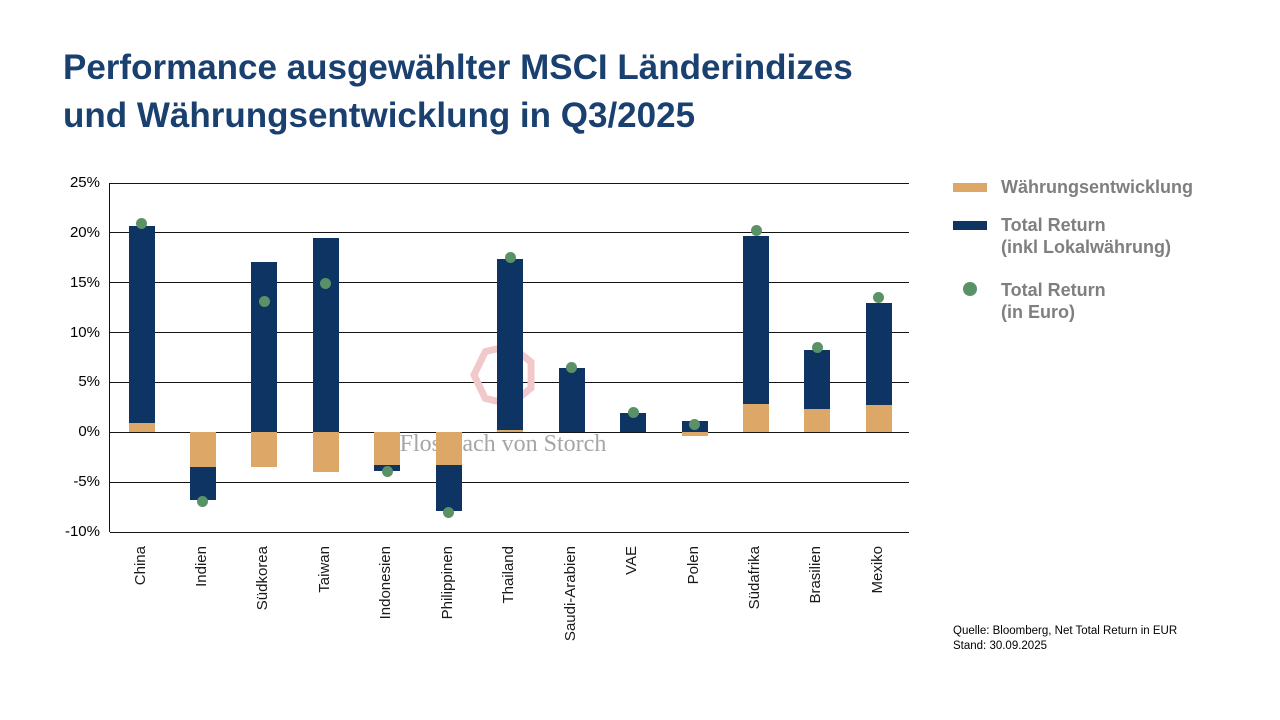 The width and height of the screenshot is (1280, 720). What do you see at coordinates (1053, 301) in the screenshot?
I see `legend-label: Total Return (in Euro)` at bounding box center [1053, 301].